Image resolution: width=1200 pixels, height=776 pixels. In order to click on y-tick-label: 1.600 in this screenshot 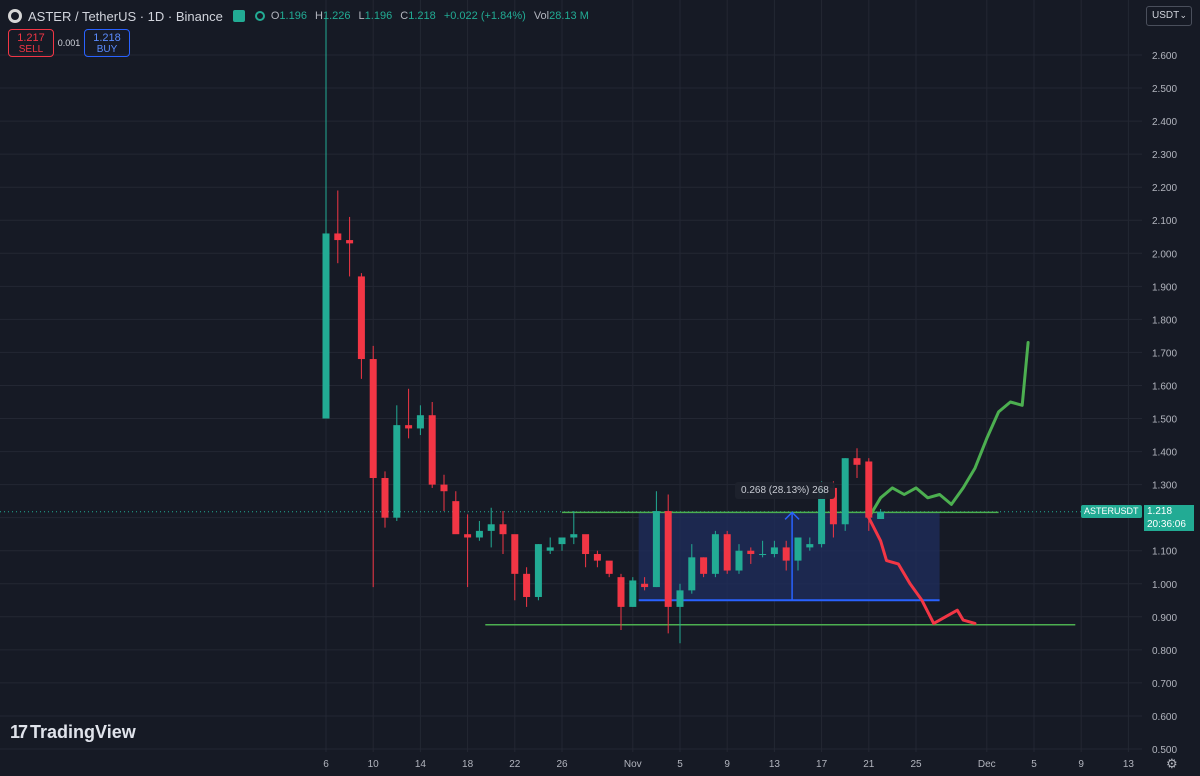, I will do `click(1164, 386)`.